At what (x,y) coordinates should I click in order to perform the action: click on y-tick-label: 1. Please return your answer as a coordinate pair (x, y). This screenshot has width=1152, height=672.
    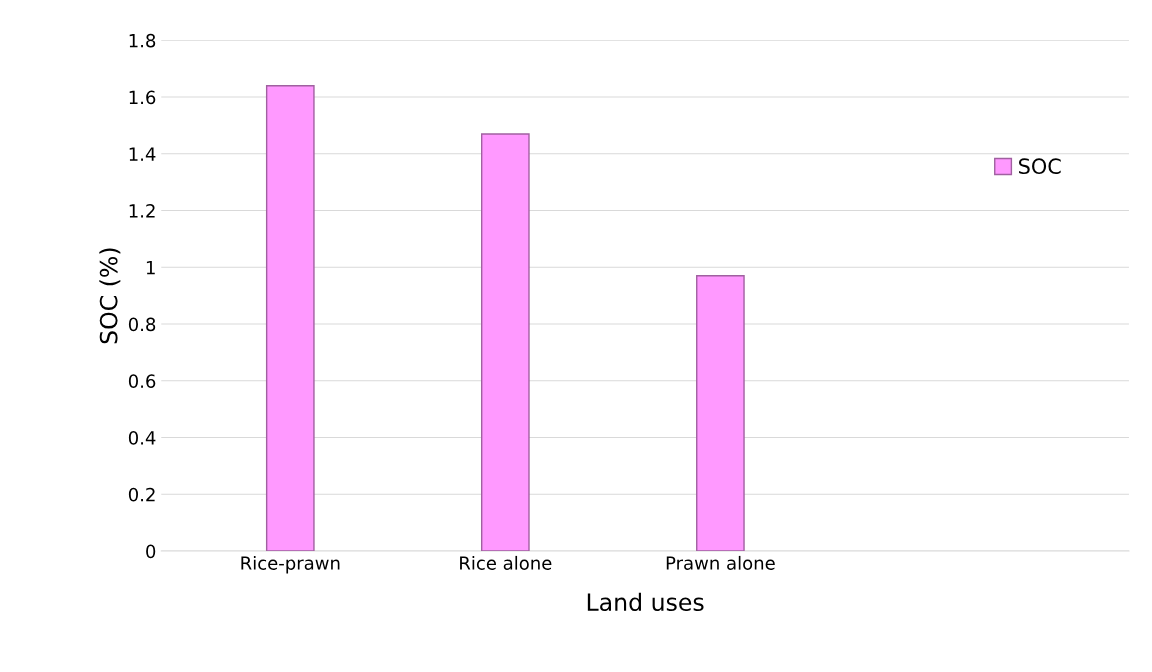
    Looking at the image, I should click on (150, 268).